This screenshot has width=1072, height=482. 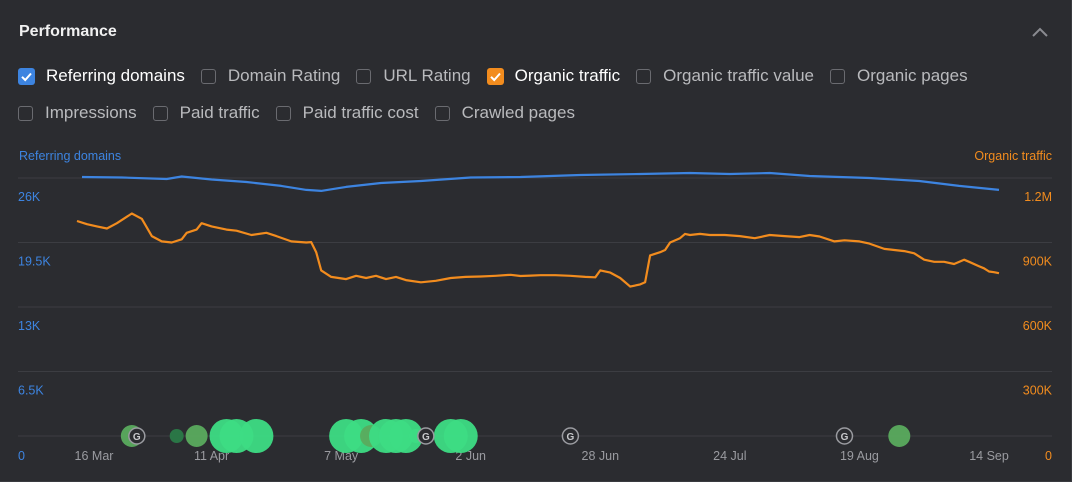 What do you see at coordinates (1038, 391) in the screenshot?
I see `right-tick-label: 300K` at bounding box center [1038, 391].